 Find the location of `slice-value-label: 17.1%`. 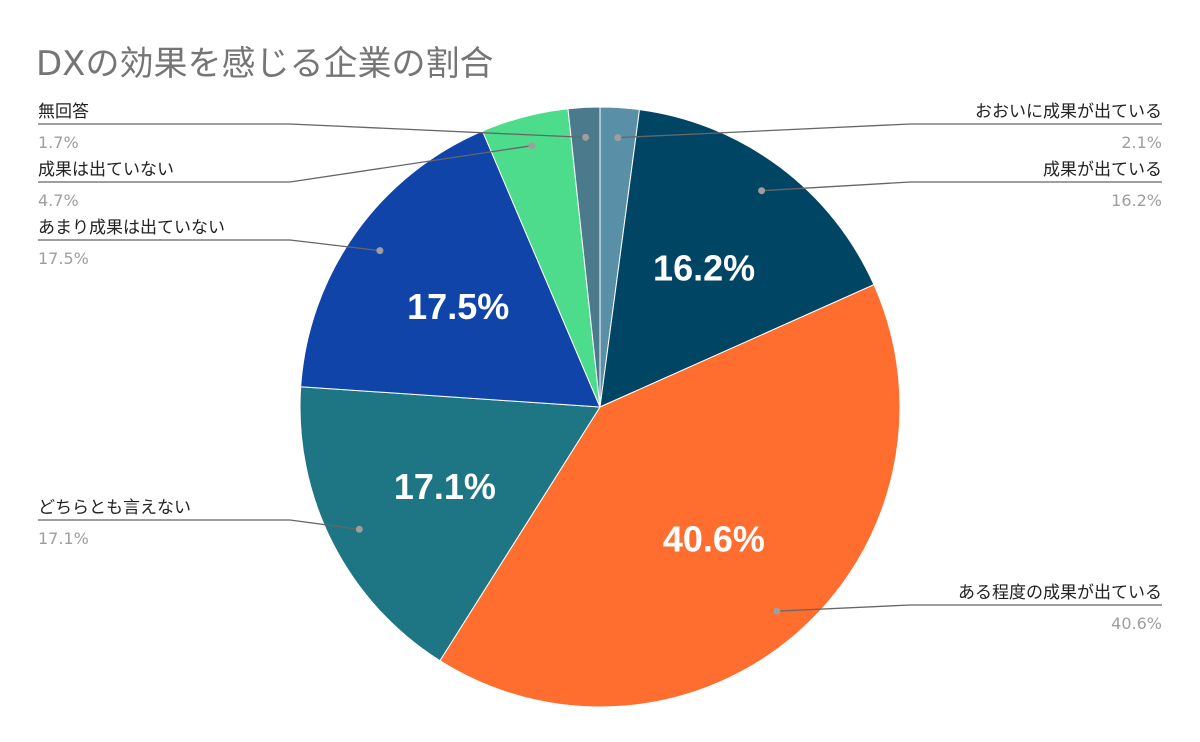

slice-value-label: 17.1% is located at coordinates (63, 538).